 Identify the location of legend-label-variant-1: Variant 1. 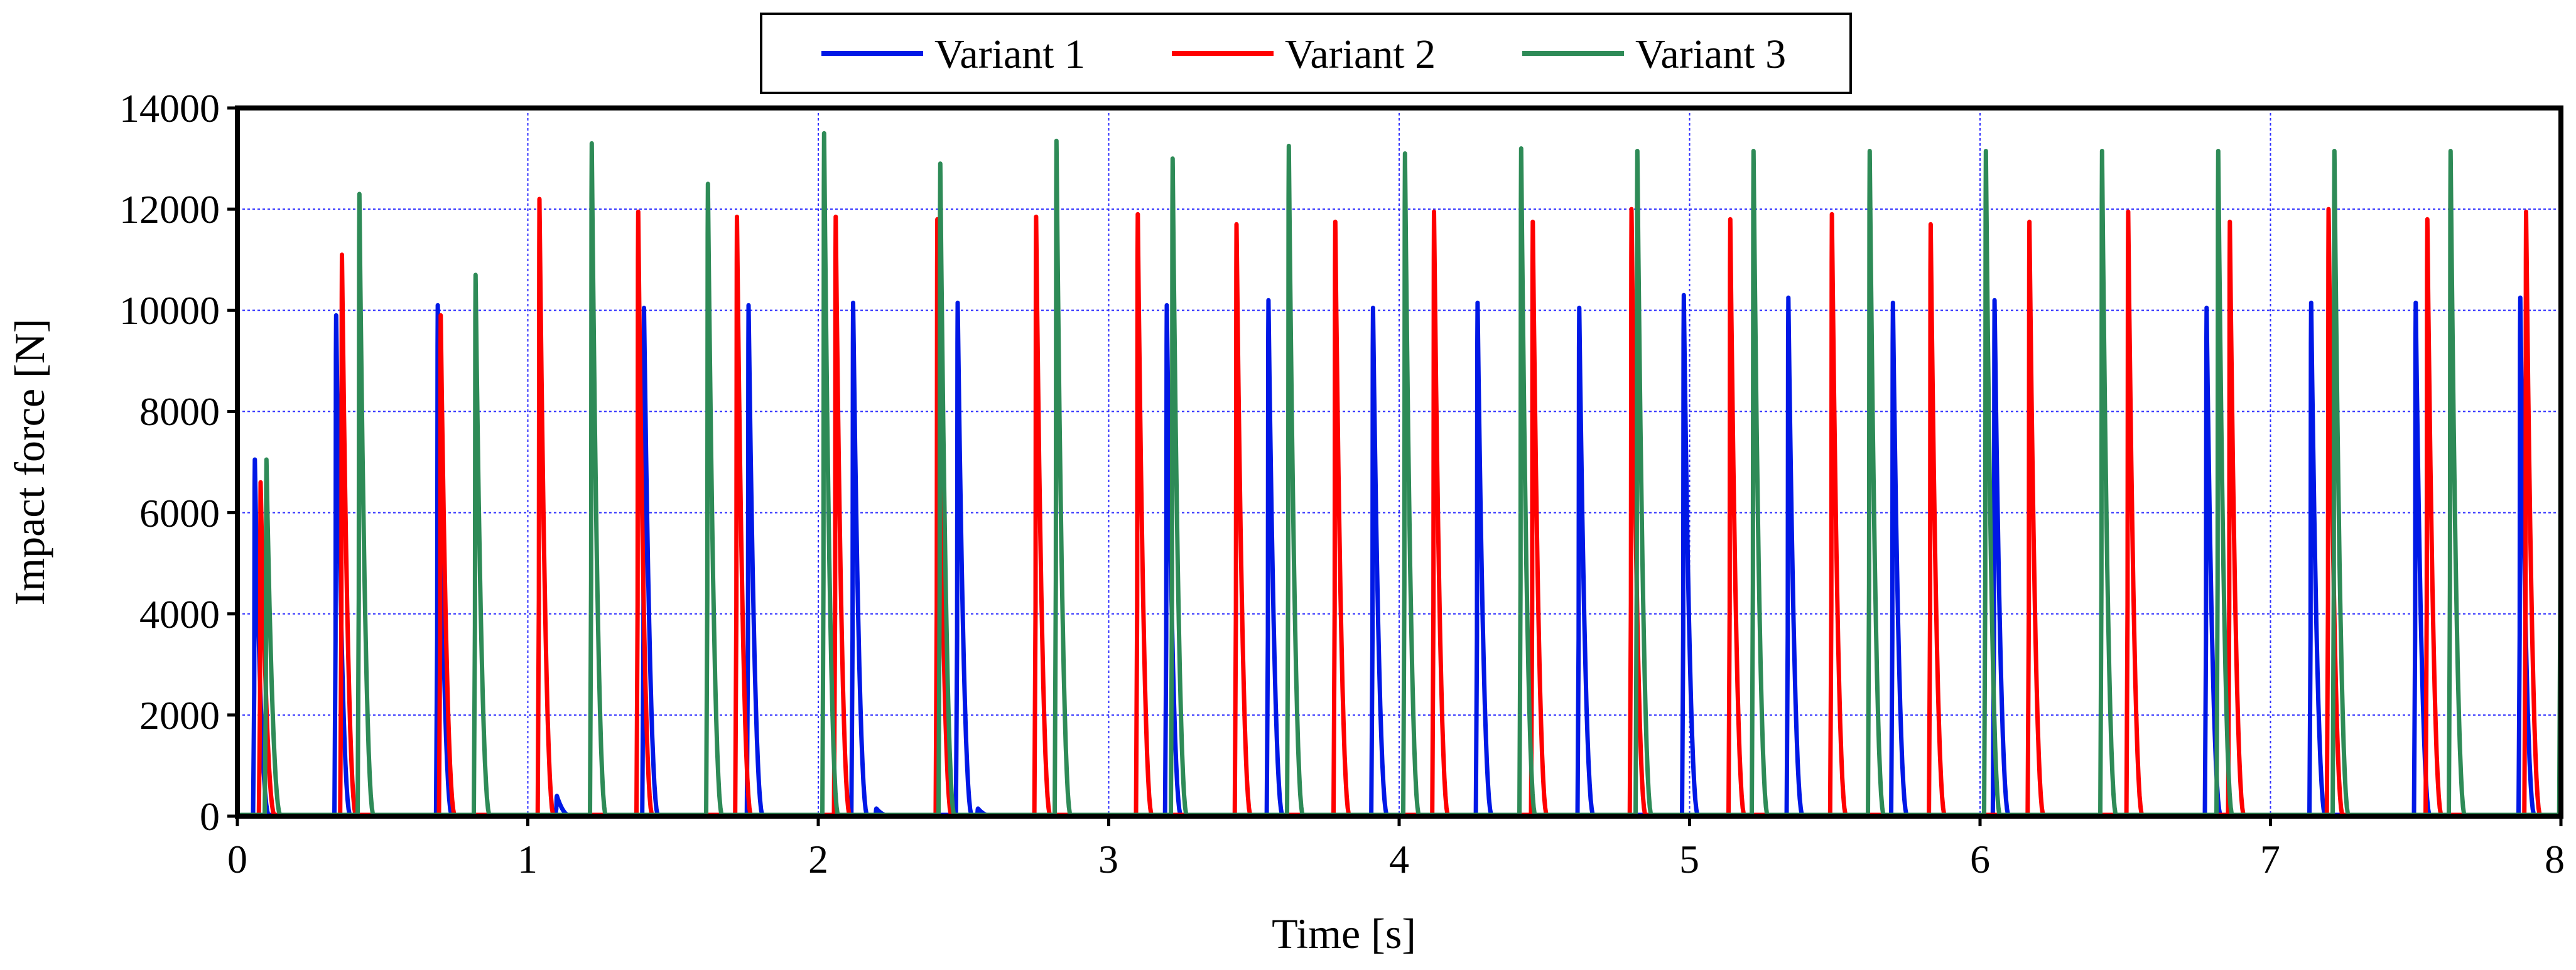
(1010, 54).